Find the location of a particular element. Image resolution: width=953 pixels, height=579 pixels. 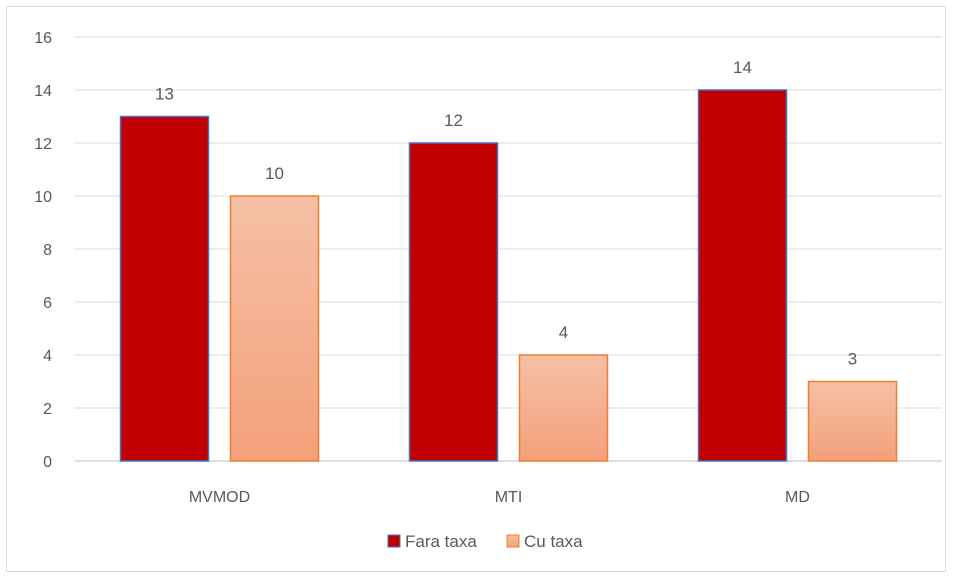

data-label: 14 is located at coordinates (742, 67).